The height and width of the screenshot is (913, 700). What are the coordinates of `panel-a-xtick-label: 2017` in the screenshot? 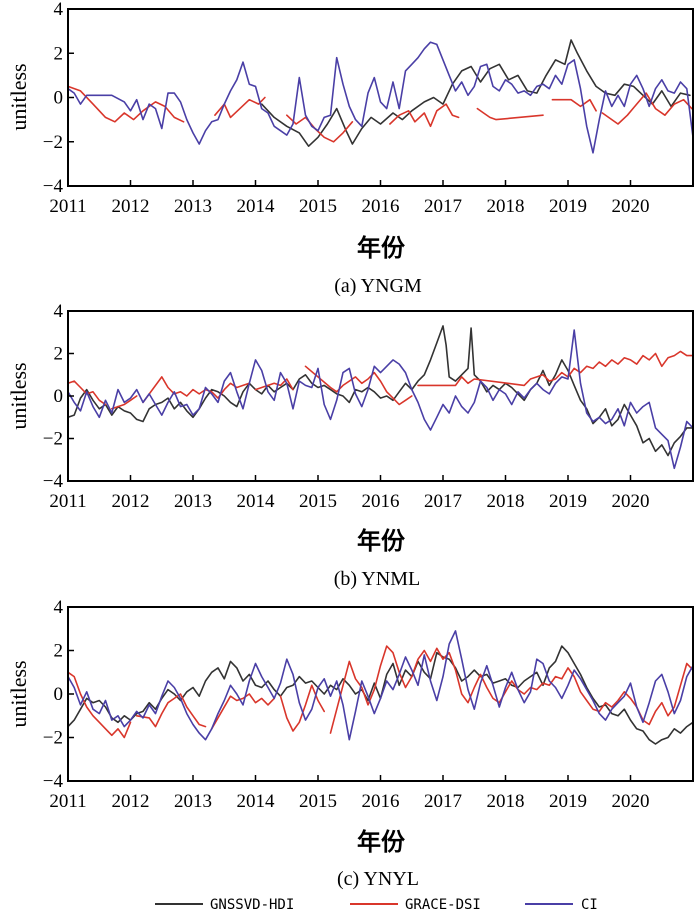 It's located at (443, 206).